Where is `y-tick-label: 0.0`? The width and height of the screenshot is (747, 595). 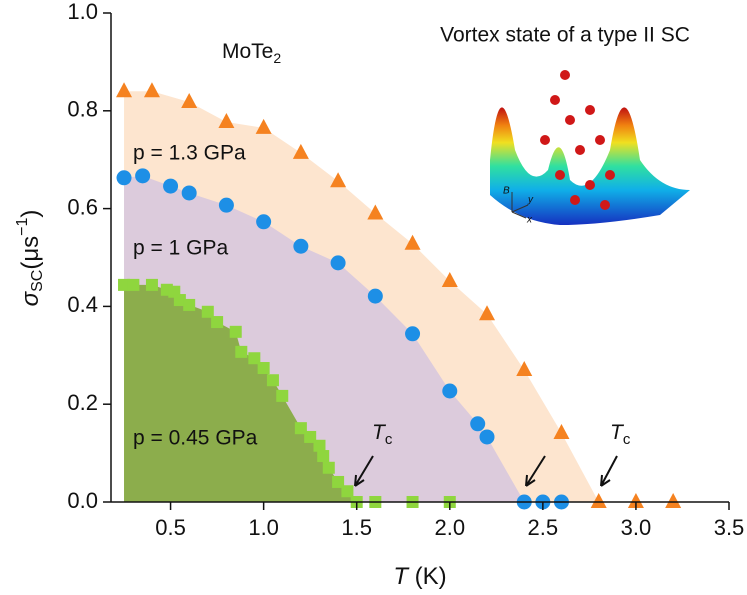
y-tick-label: 0.0 is located at coordinates (82, 500).